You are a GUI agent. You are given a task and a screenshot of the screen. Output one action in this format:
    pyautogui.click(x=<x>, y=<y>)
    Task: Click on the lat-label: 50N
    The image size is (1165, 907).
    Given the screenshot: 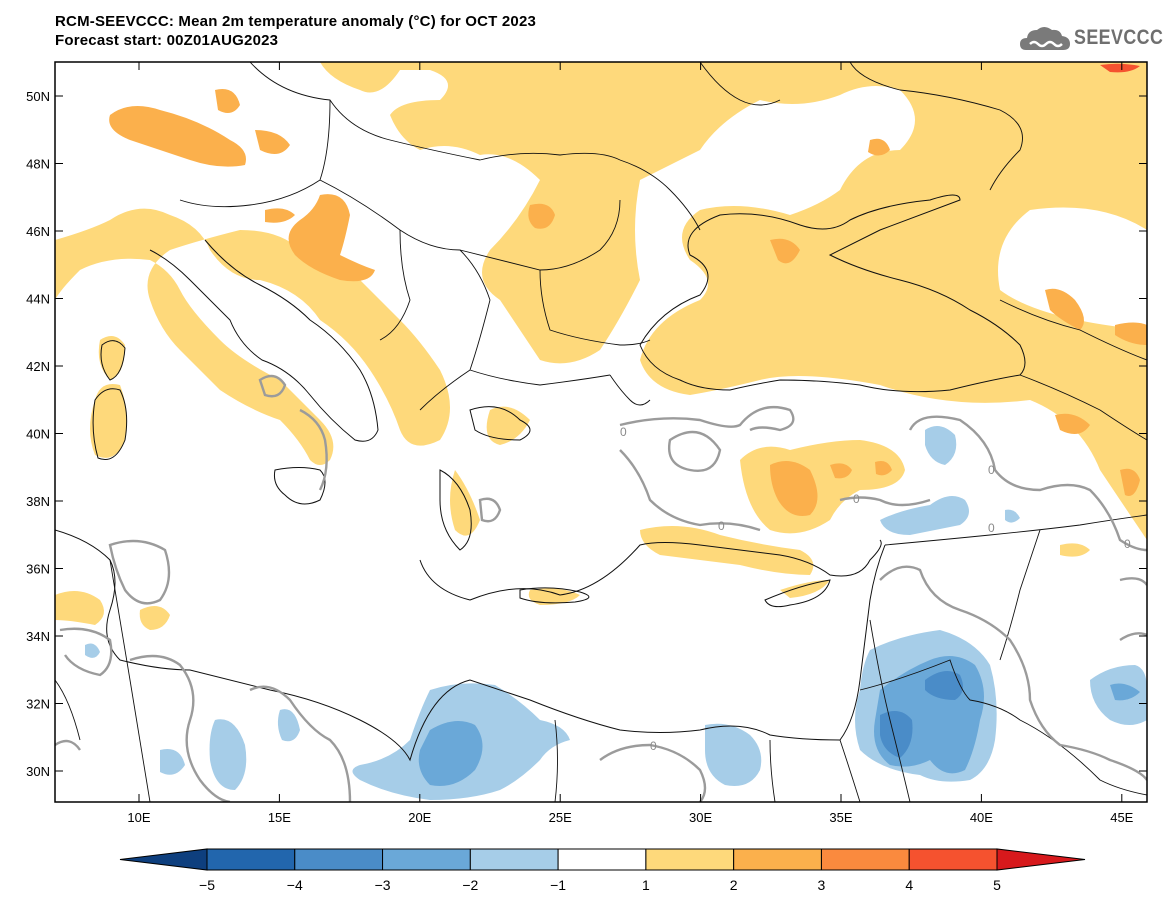 What is the action you would take?
    pyautogui.click(x=38, y=96)
    